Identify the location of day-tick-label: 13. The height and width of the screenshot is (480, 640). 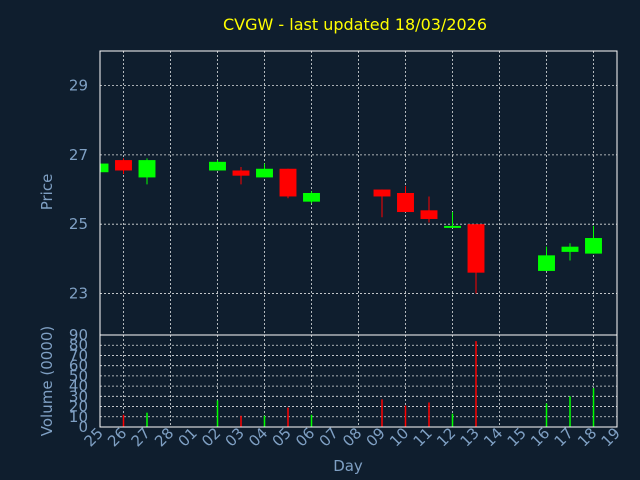
(470, 437).